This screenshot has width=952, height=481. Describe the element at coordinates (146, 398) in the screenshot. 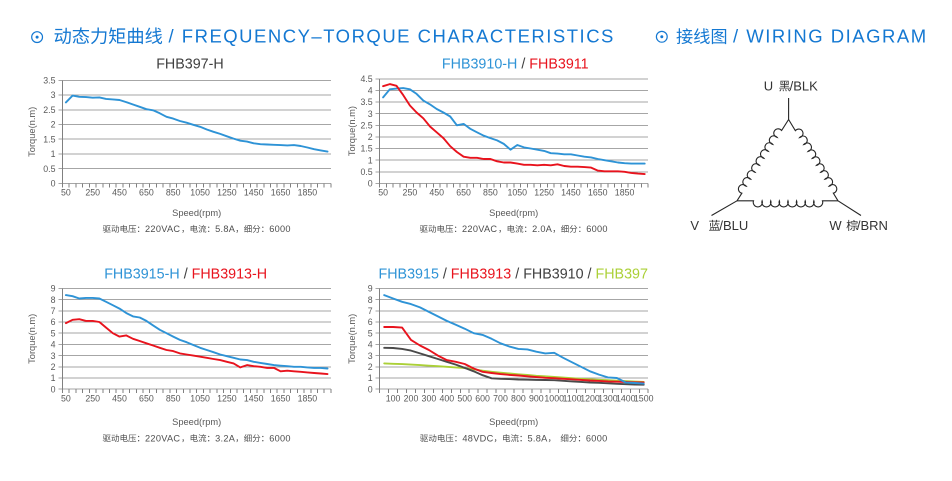

I see `svg-text: 650` at that location.